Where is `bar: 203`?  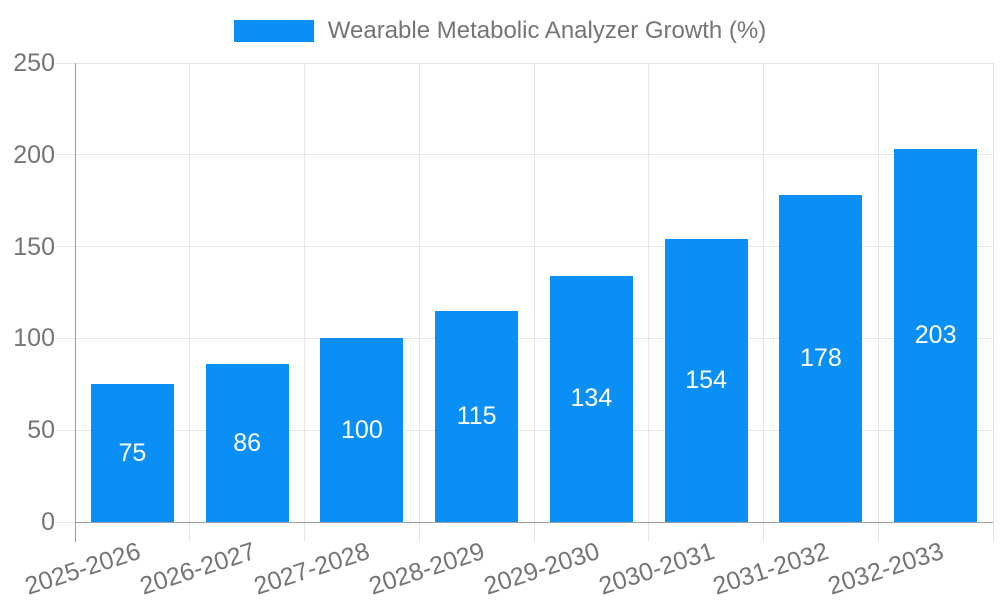 bar: 203 is located at coordinates (936, 335).